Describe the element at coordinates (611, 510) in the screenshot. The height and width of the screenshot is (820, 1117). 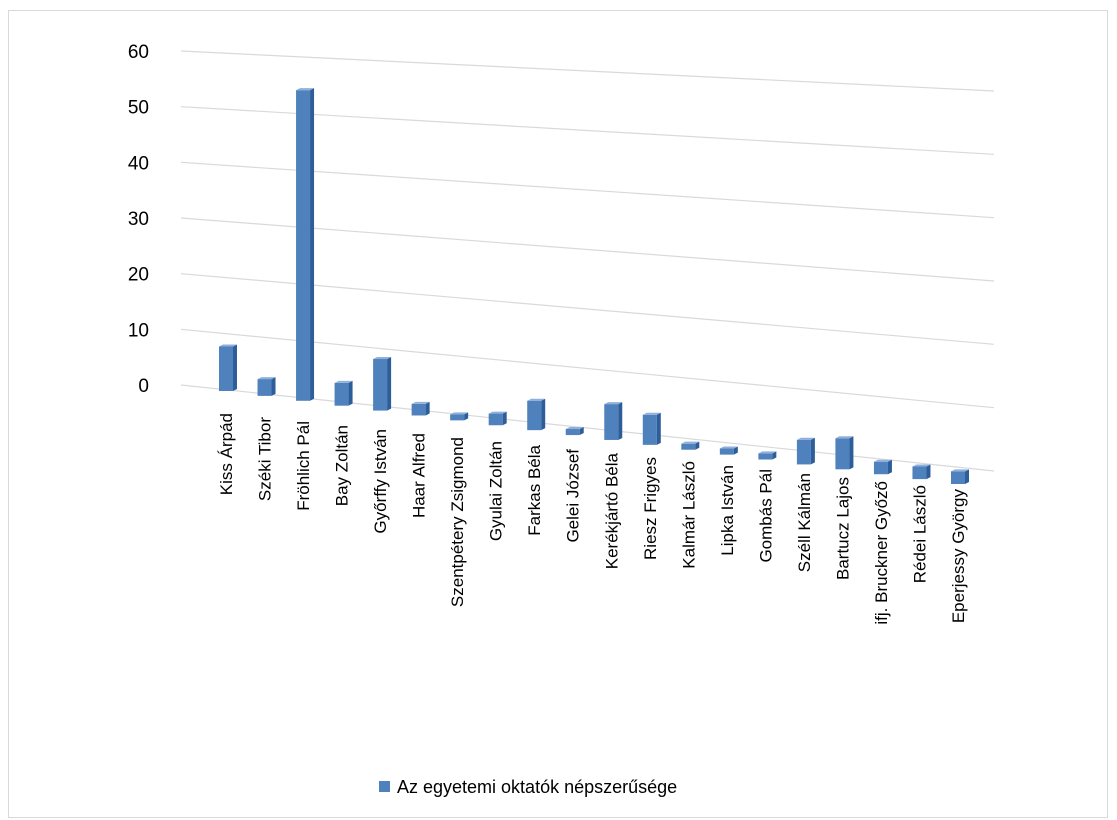
I see `x-tick-label: Kerékjártó Béla` at that location.